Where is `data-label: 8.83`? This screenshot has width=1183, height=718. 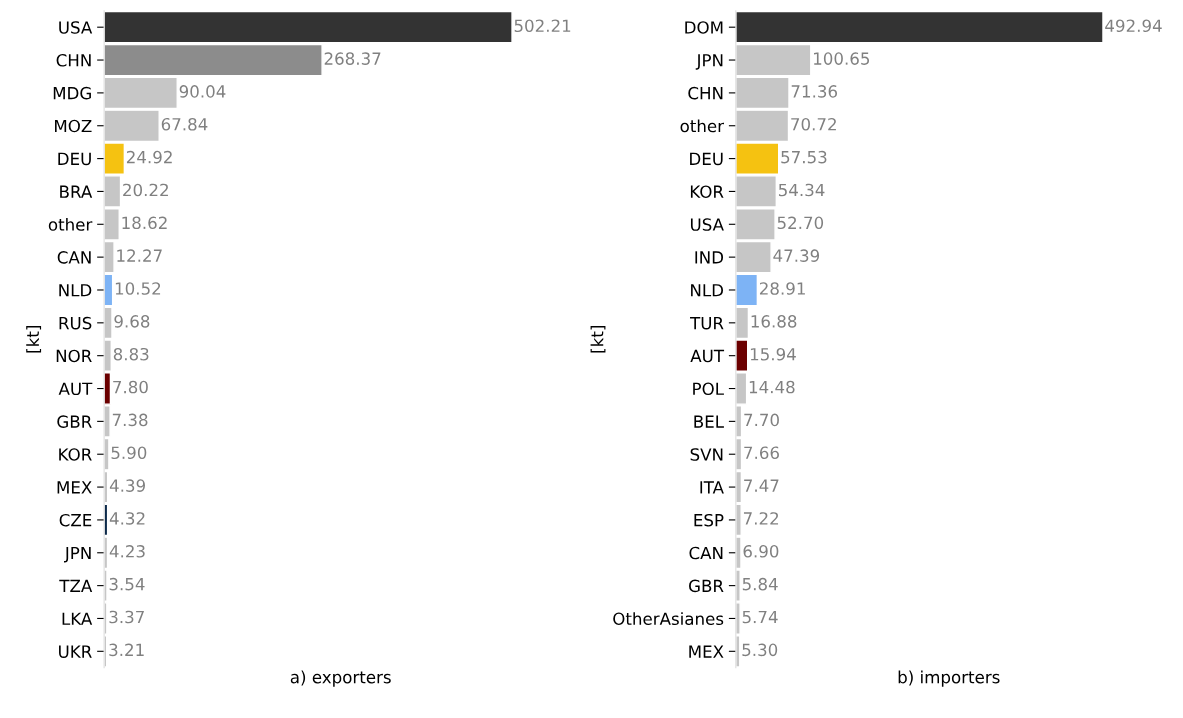
data-label: 8.83 is located at coordinates (131, 354).